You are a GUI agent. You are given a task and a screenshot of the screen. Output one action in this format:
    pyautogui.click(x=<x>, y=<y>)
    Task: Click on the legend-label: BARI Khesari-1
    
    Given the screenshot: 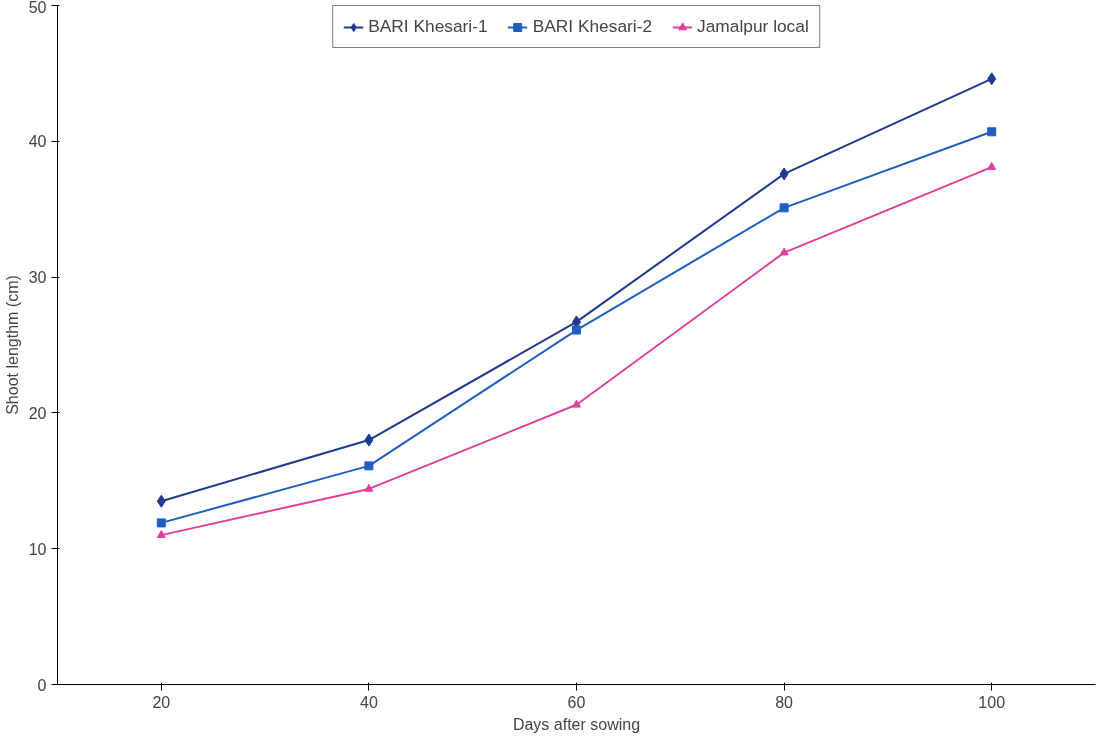 What is the action you would take?
    pyautogui.click(x=428, y=26)
    